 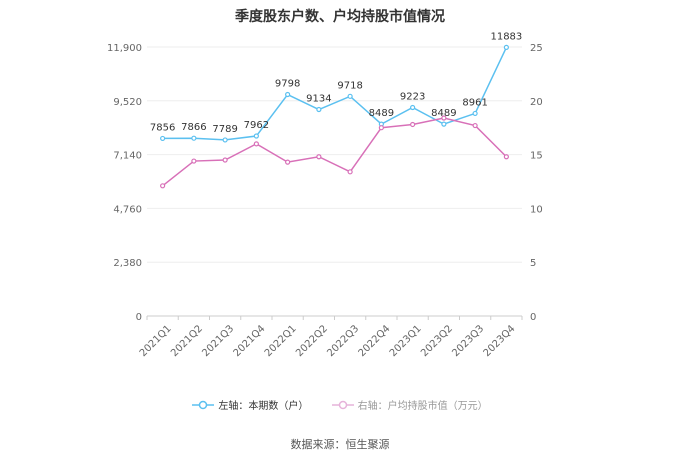 I want to click on left-tick-label: 11,900, so click(x=124, y=48).